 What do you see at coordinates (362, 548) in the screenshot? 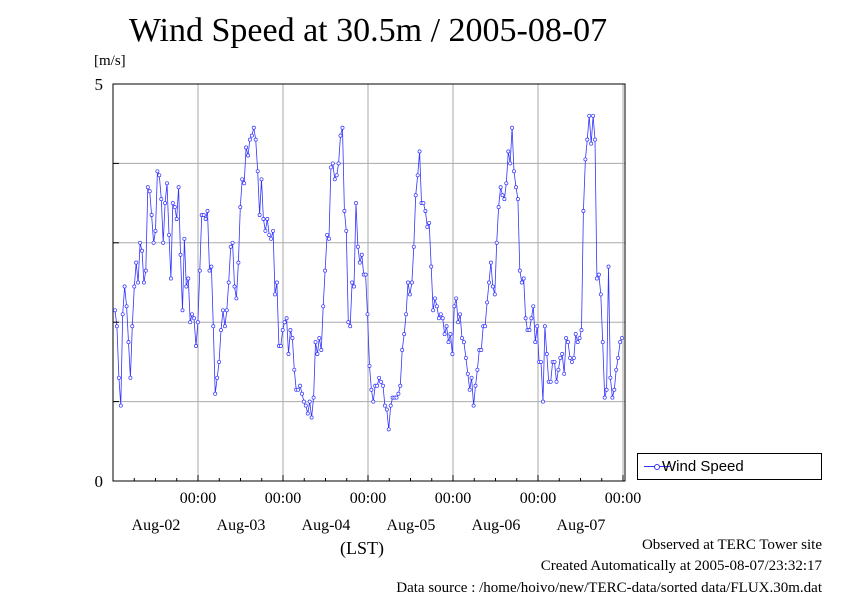
I see `x-axis-label: (LST)` at bounding box center [362, 548].